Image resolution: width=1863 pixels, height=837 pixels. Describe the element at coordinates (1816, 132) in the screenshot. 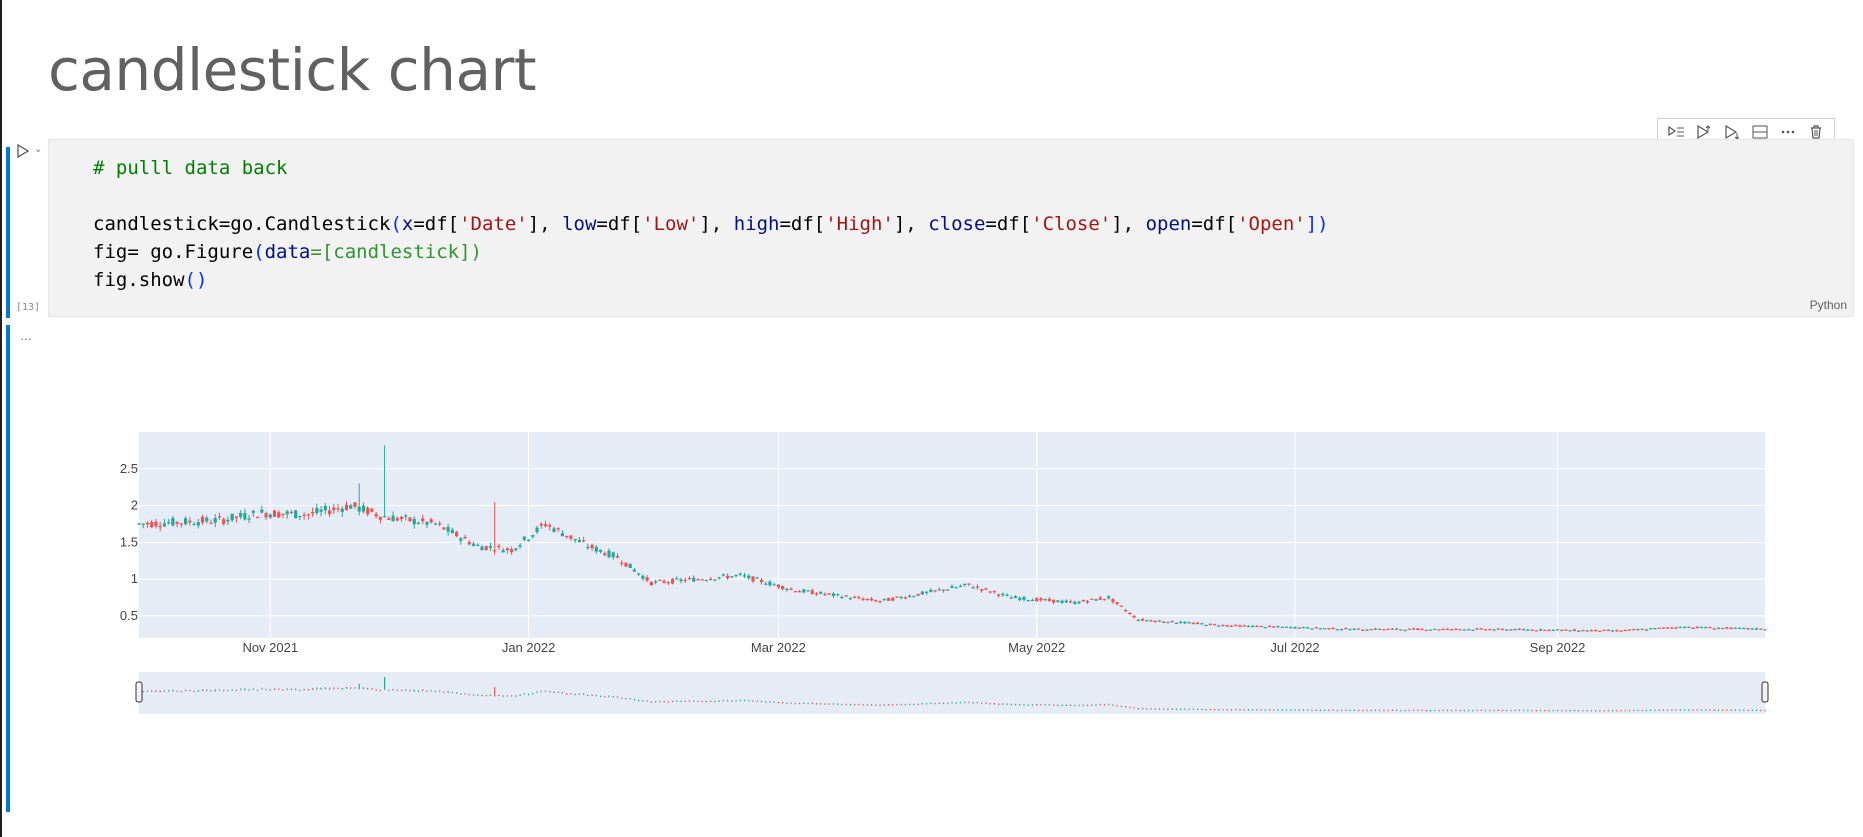

I see `delete-icon` at that location.